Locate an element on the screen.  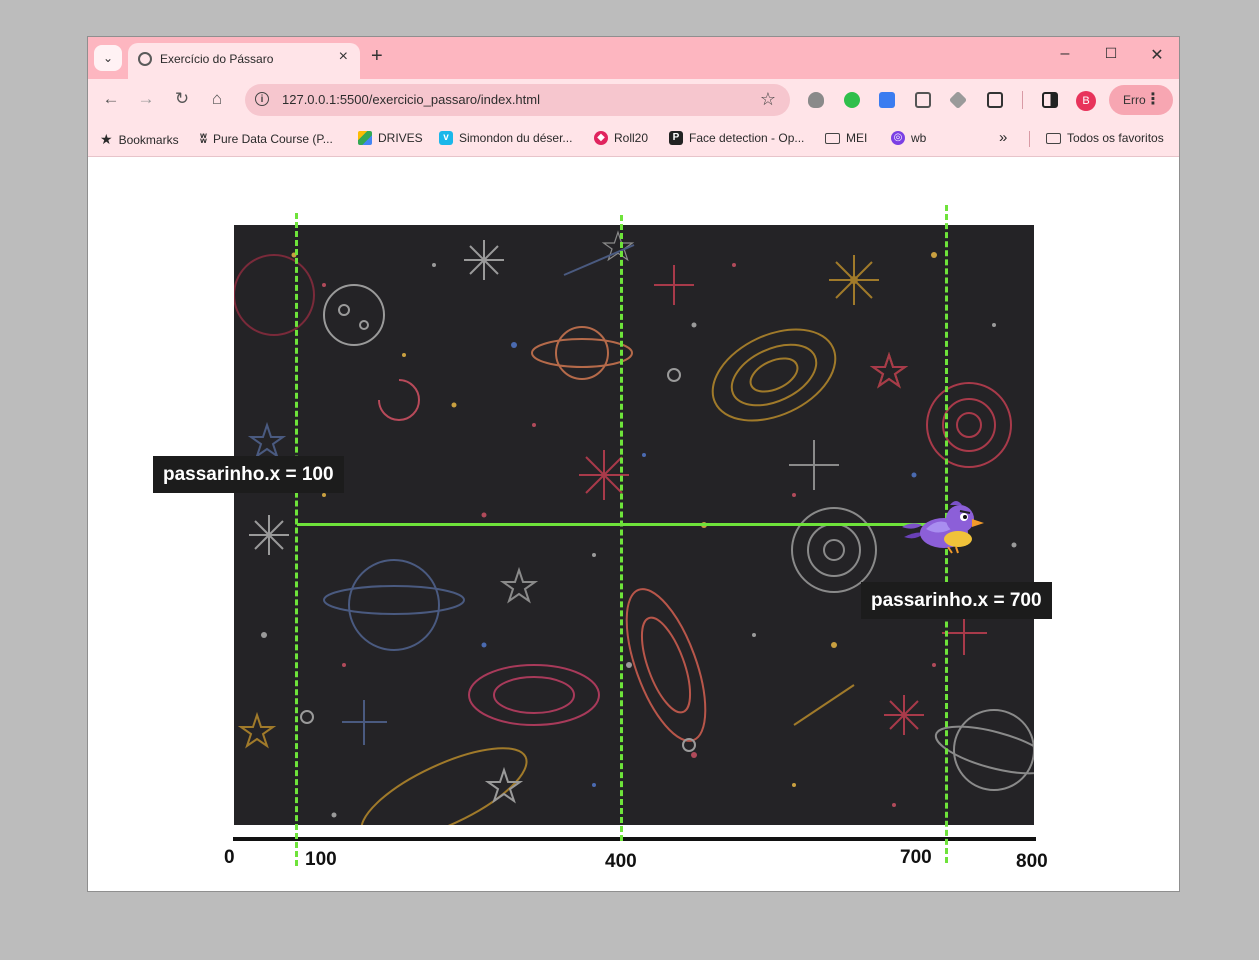
moon-doodle is located at coordinates (354, 315).